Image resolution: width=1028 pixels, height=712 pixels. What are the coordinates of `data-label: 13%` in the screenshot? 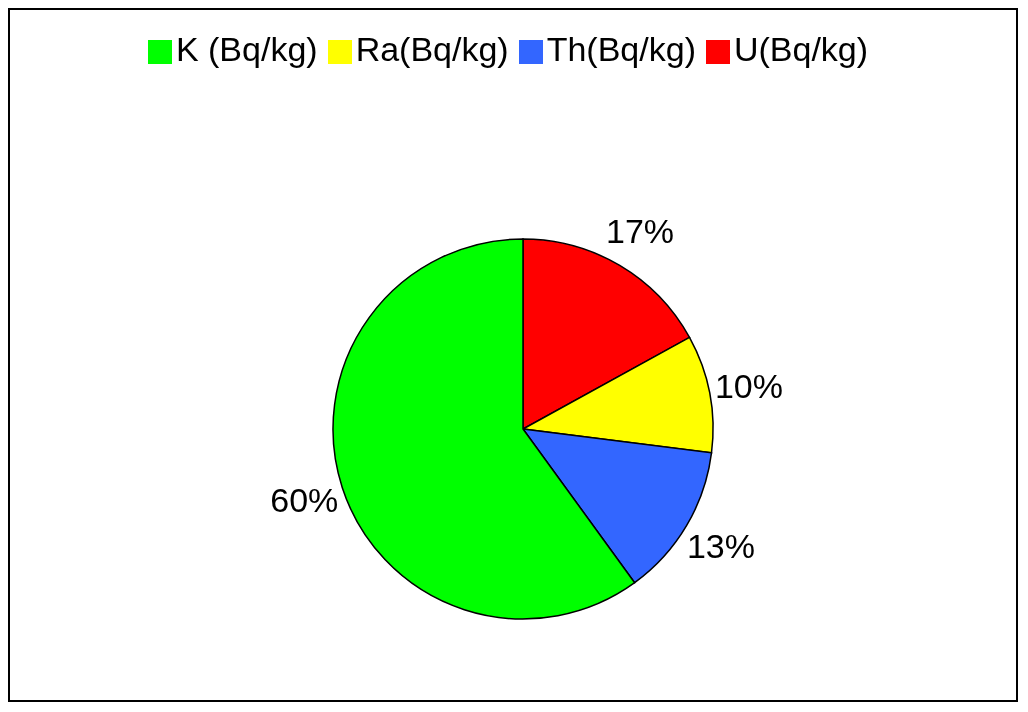 It's located at (720, 546).